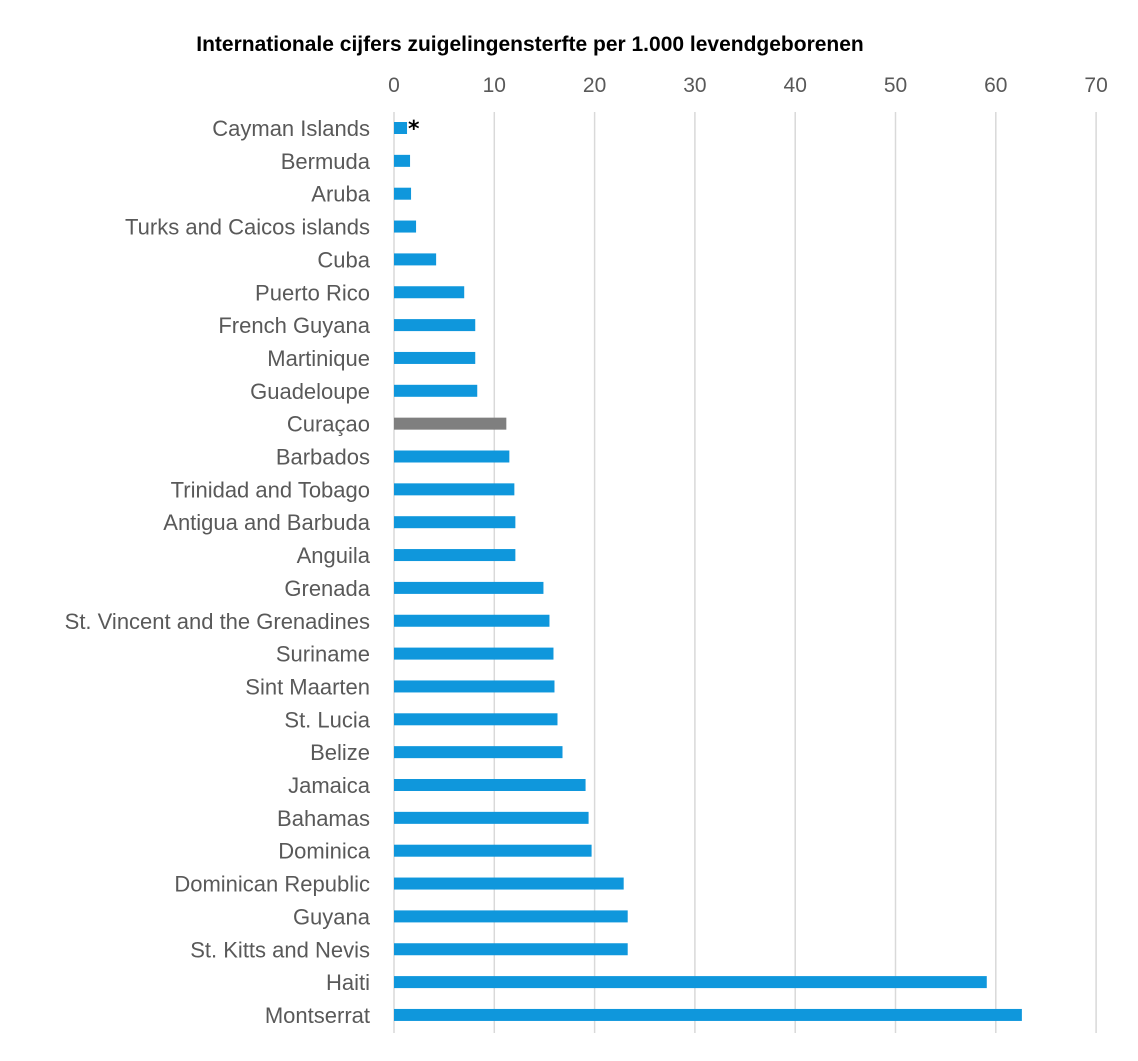 The height and width of the screenshot is (1061, 1138). Describe the element at coordinates (995, 85) in the screenshot. I see `x-tick-label: 60` at that location.